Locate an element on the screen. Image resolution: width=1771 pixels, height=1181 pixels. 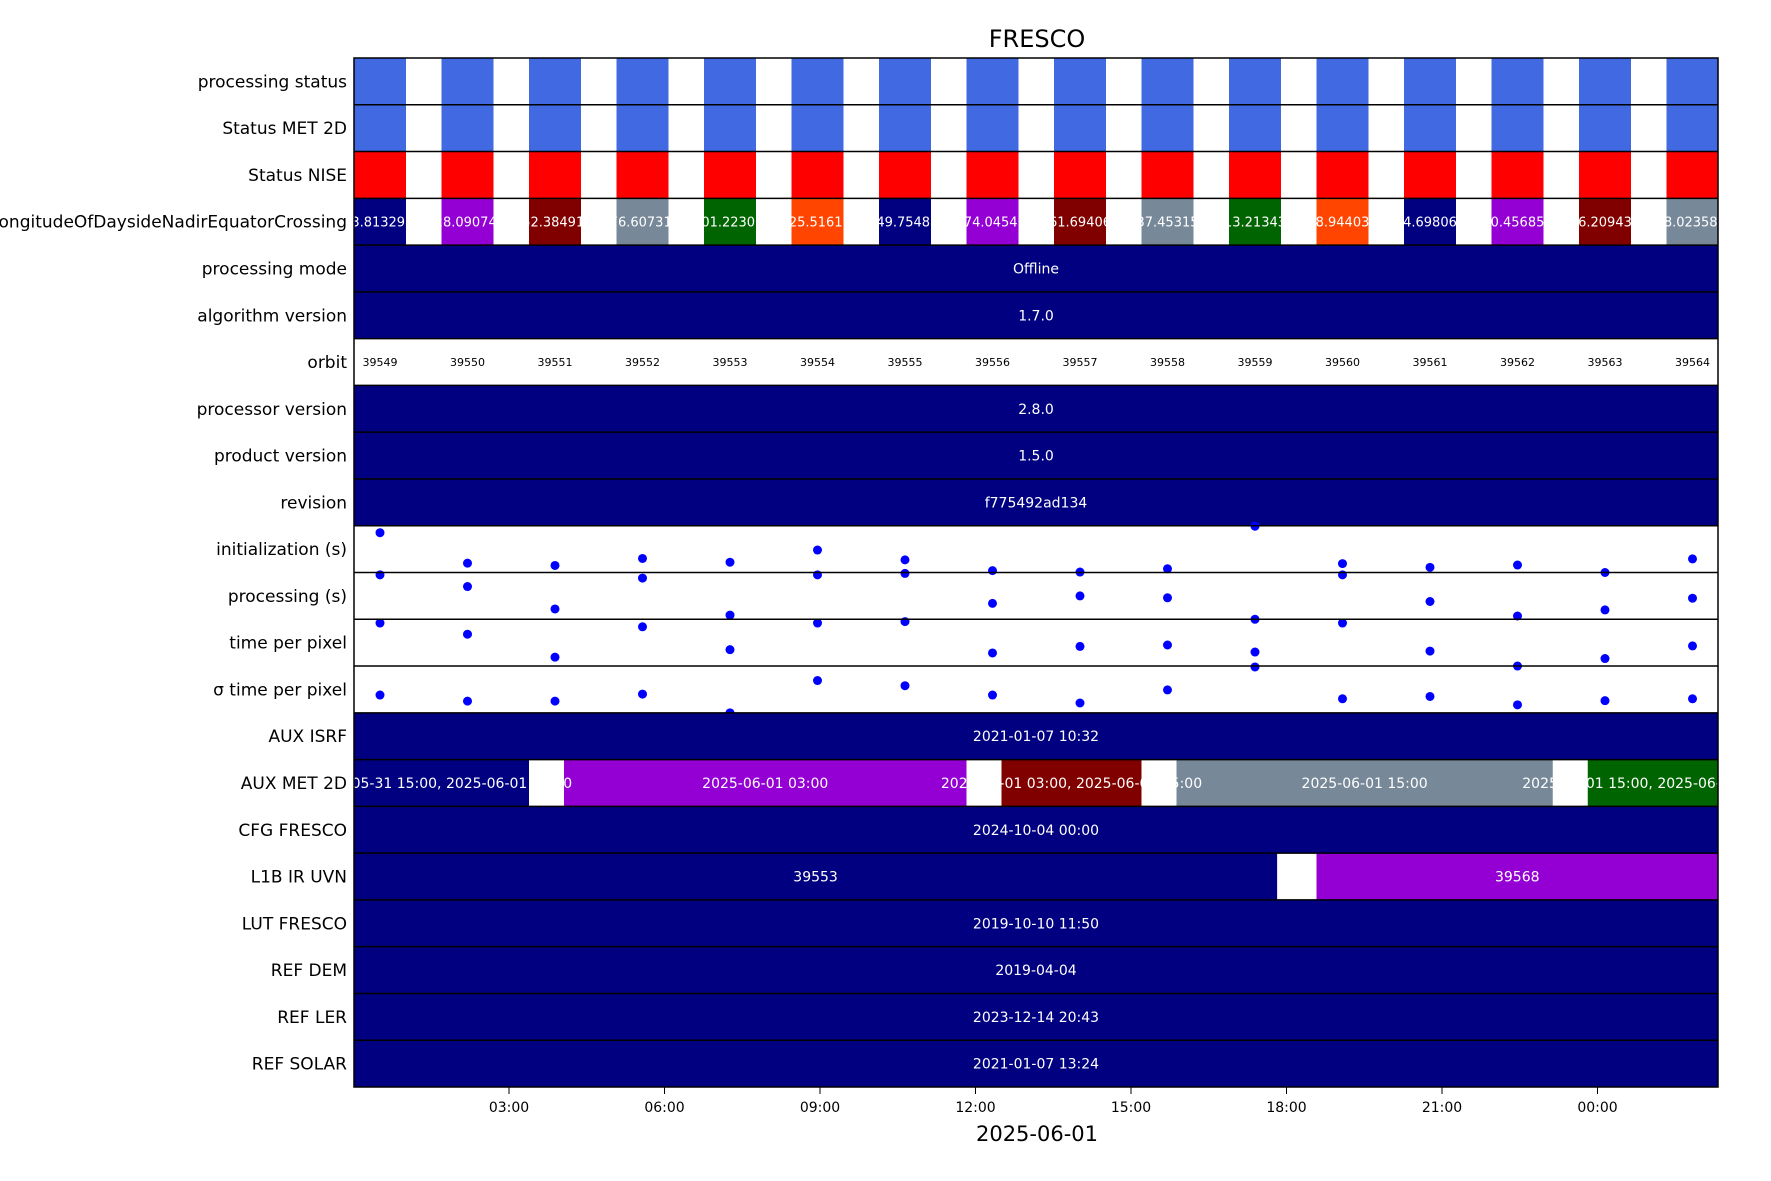
value-label: -174.045452 is located at coordinates (992, 223).